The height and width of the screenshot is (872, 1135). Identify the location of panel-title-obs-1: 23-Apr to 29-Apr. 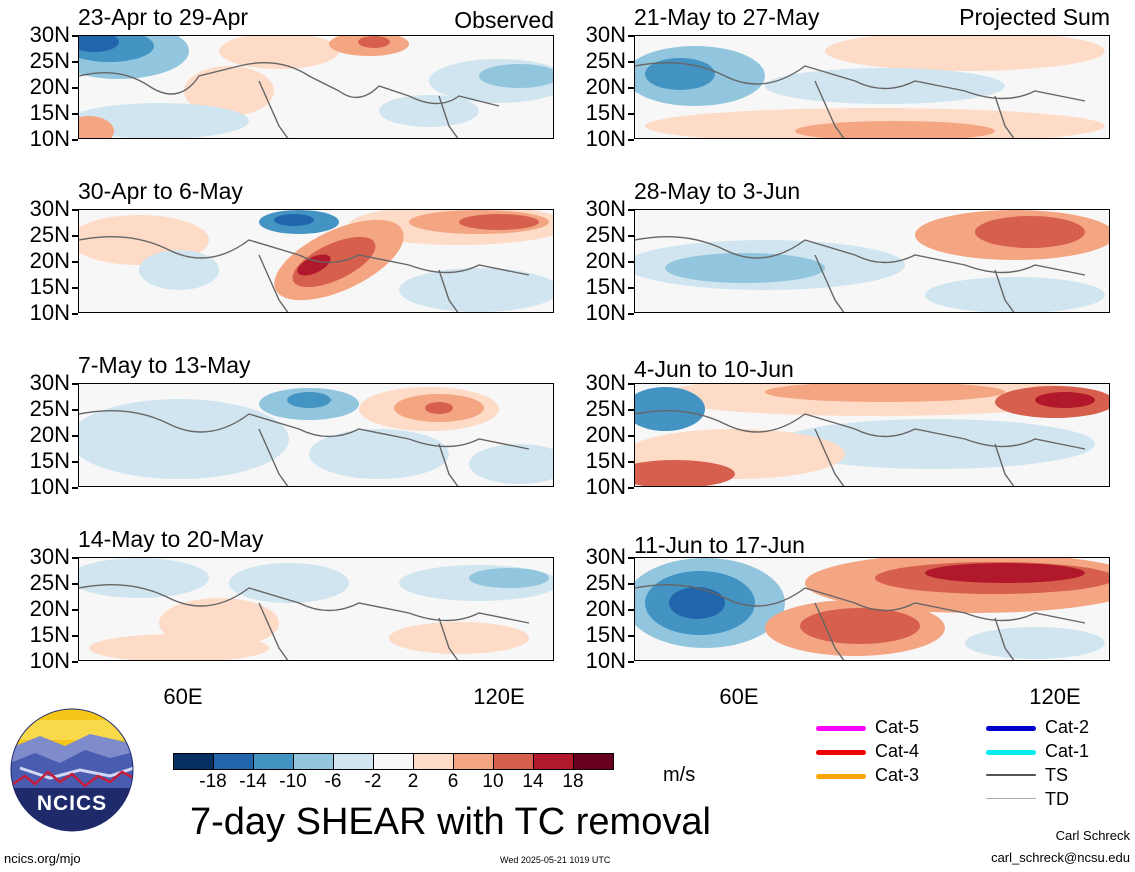
(163, 17).